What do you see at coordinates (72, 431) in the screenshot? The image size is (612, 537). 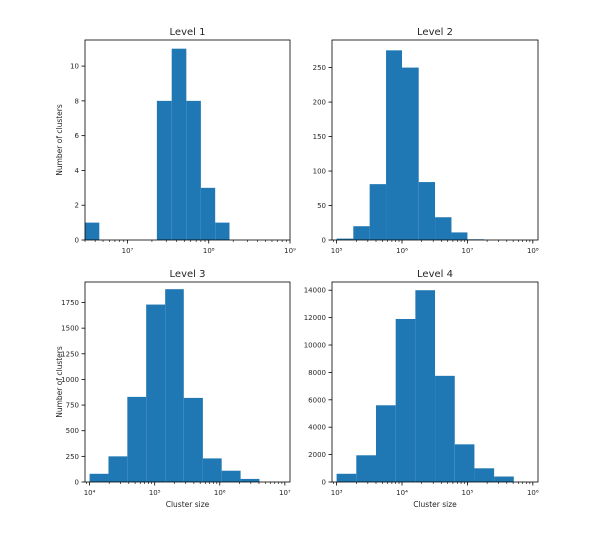 I see `y-tick-label: 500` at bounding box center [72, 431].